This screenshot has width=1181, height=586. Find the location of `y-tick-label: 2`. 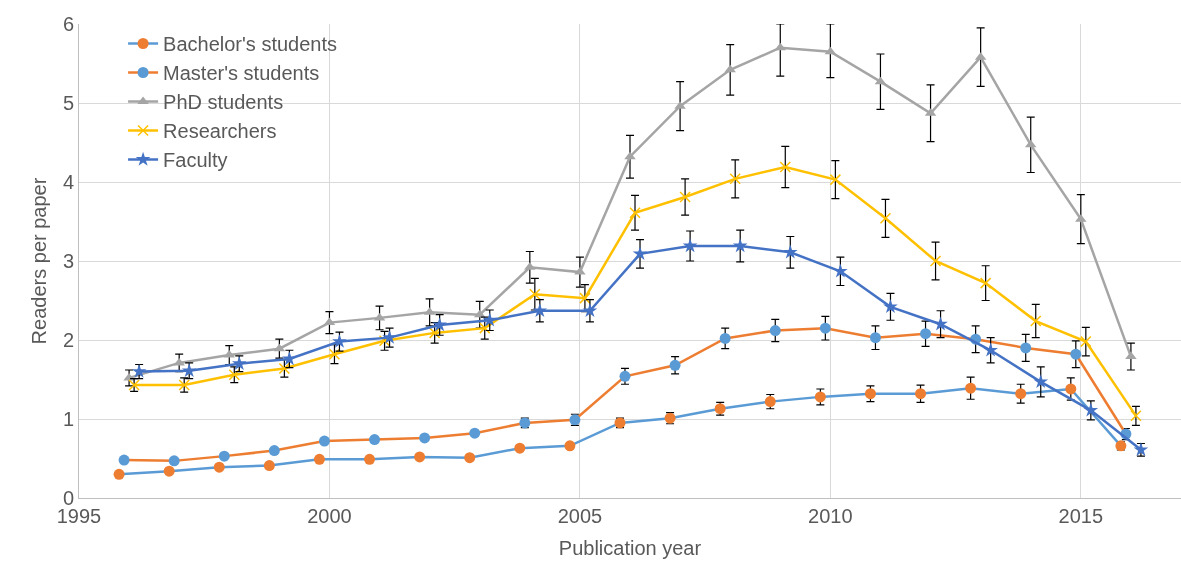

y-tick-label: 2 is located at coordinates (68, 340).